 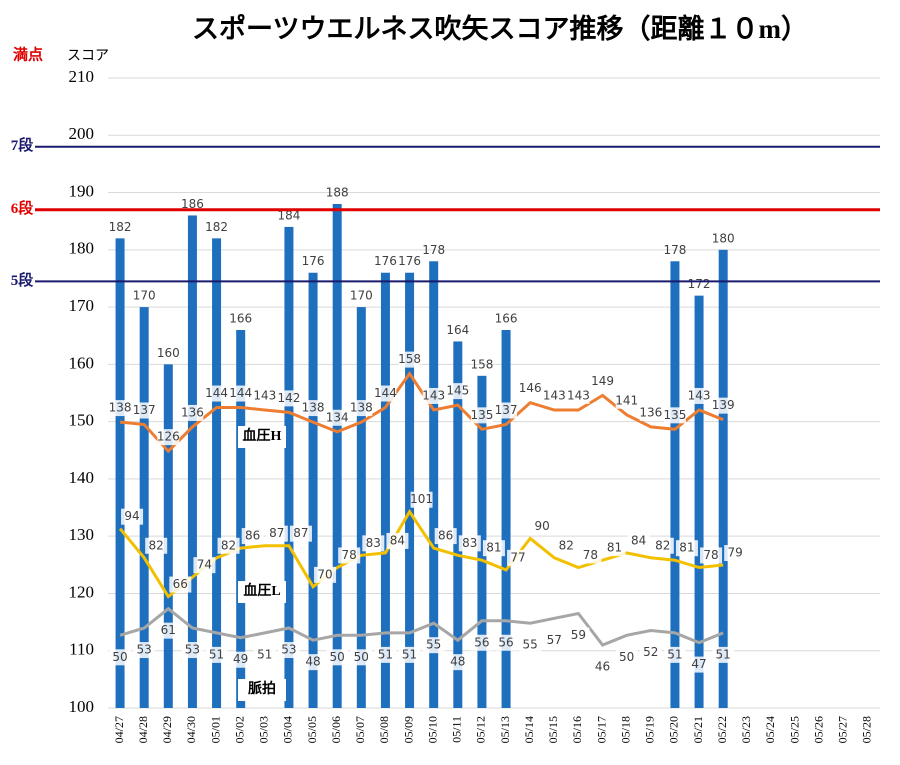 What do you see at coordinates (337, 417) in the screenshot?
I see `line-value-label: 134` at bounding box center [337, 417].